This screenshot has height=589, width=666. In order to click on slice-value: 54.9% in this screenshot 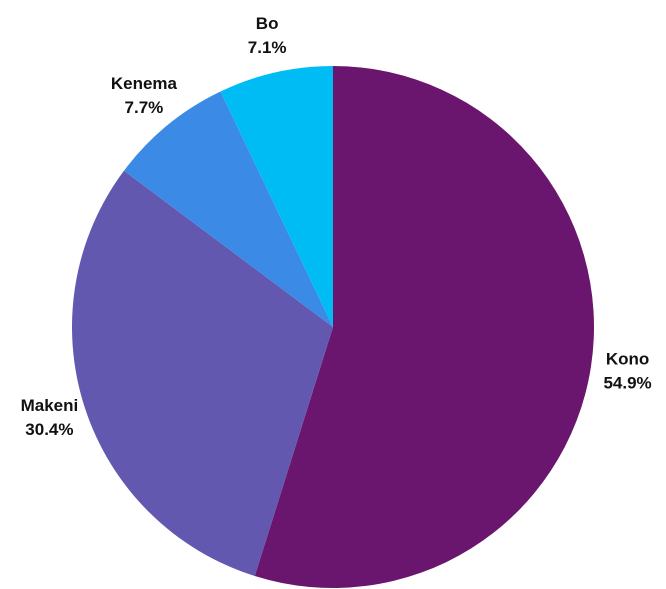, I will do `click(627, 383)`.